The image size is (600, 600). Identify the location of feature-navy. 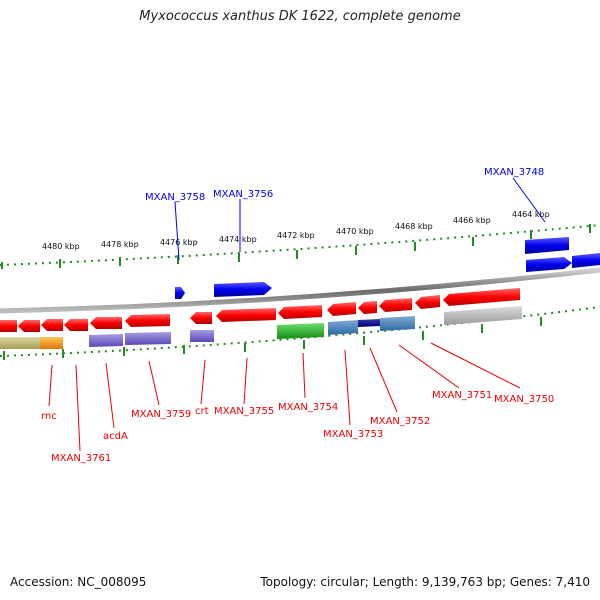
(369, 323).